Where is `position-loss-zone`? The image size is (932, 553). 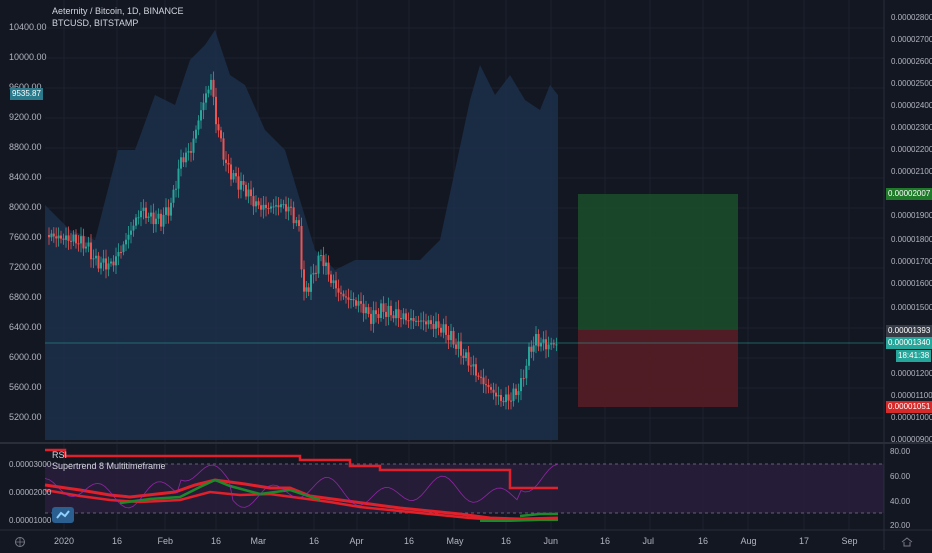 position-loss-zone is located at coordinates (658, 368).